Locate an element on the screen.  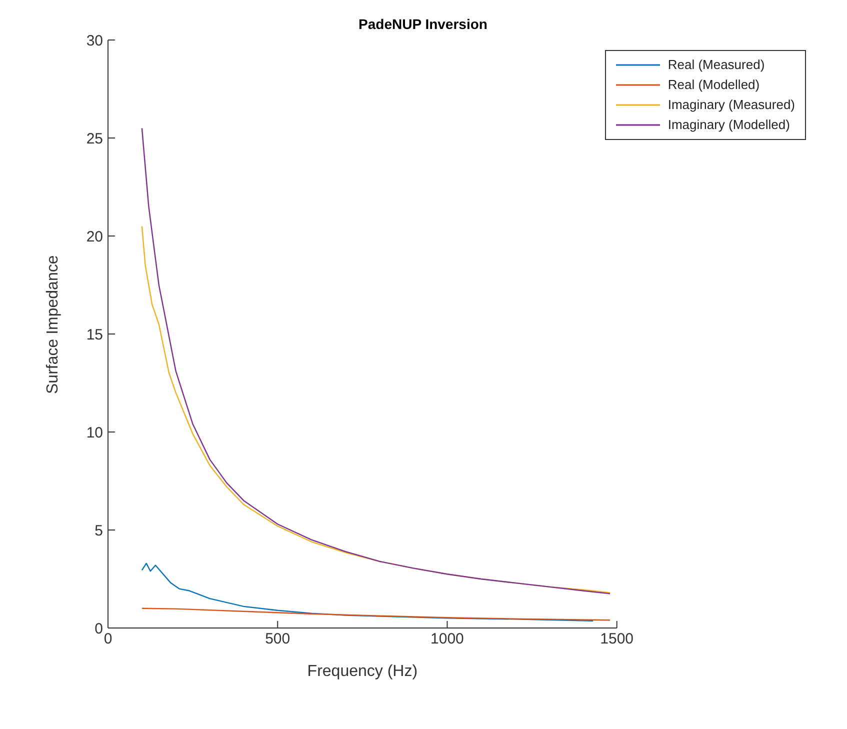
x-tick-label: 1500 is located at coordinates (617, 639).